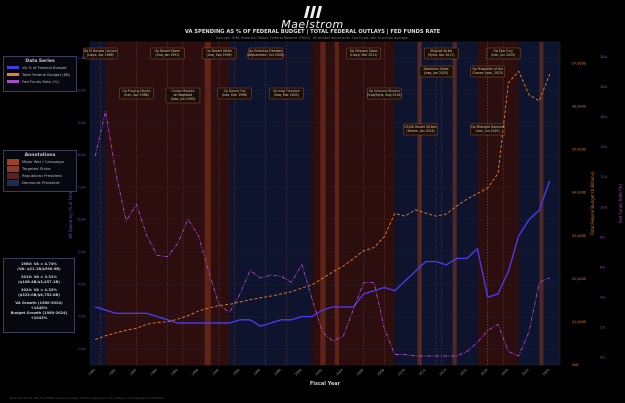  I want to click on annotation-text: US/UK Houthi Strikes (Yemen, Jan 2024), so click(420, 129).